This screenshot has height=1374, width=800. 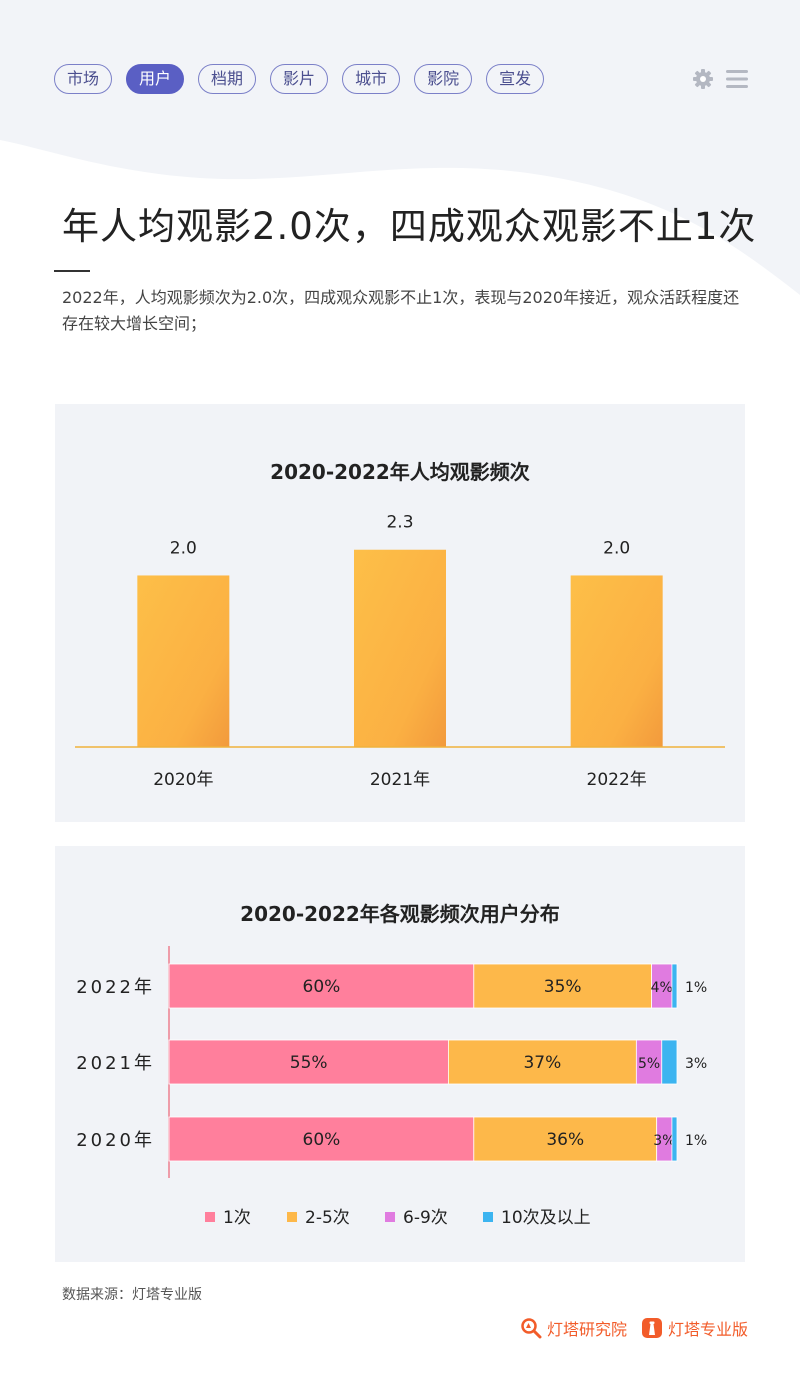 I want to click on x-tick-label: 2020年, so click(x=183, y=780).